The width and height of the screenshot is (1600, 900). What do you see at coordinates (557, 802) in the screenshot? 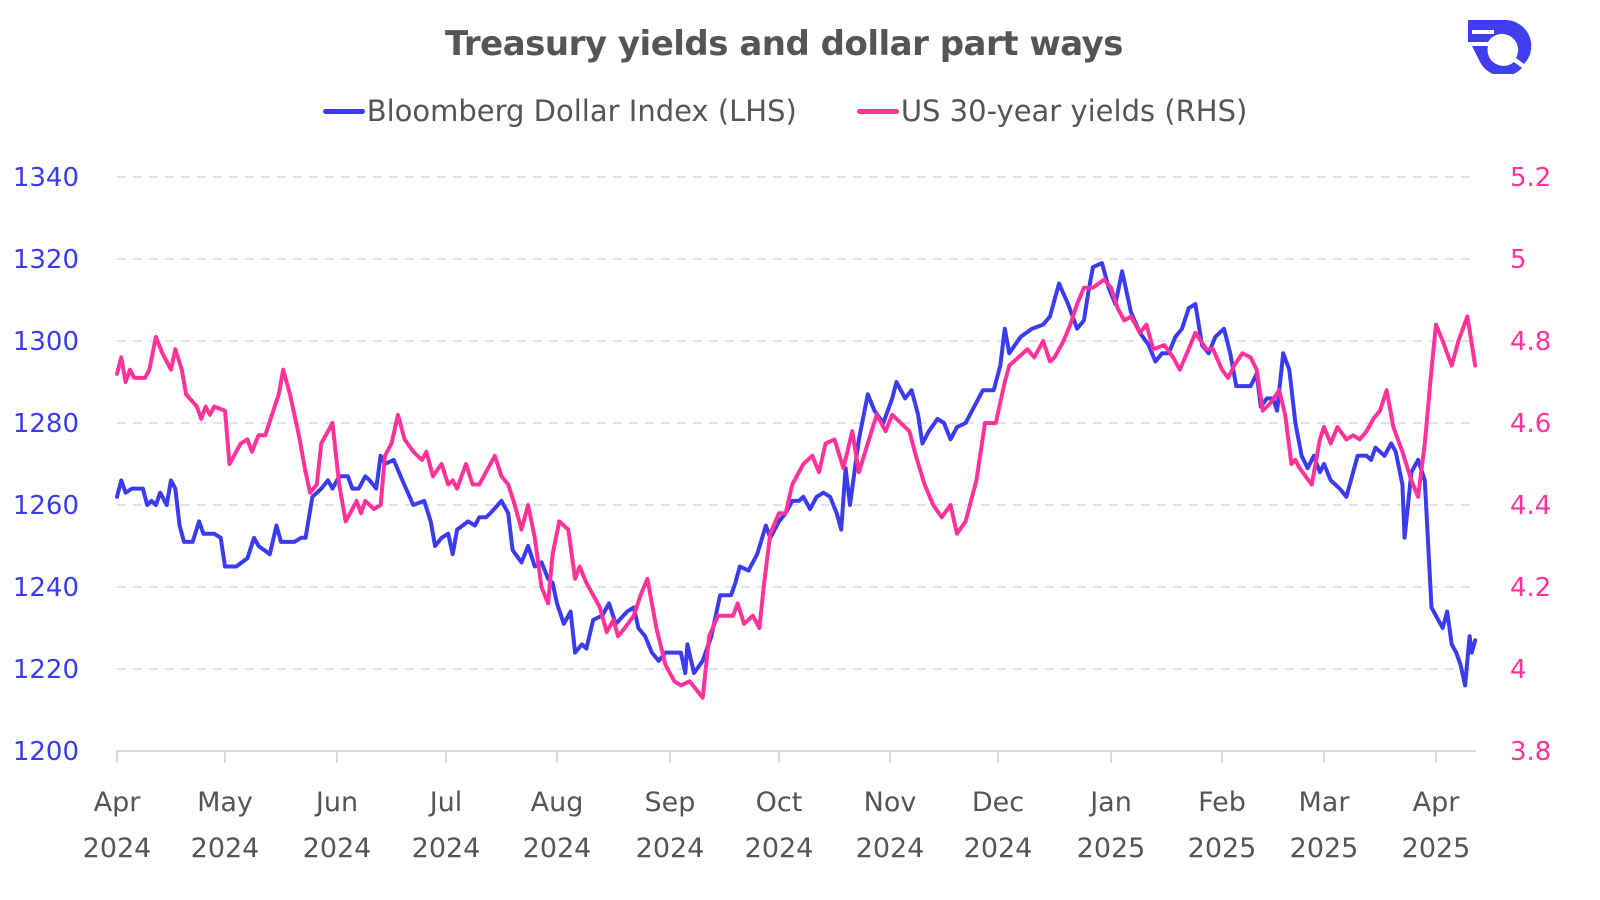
I see `x-tick-label-month: Aug` at bounding box center [557, 802].